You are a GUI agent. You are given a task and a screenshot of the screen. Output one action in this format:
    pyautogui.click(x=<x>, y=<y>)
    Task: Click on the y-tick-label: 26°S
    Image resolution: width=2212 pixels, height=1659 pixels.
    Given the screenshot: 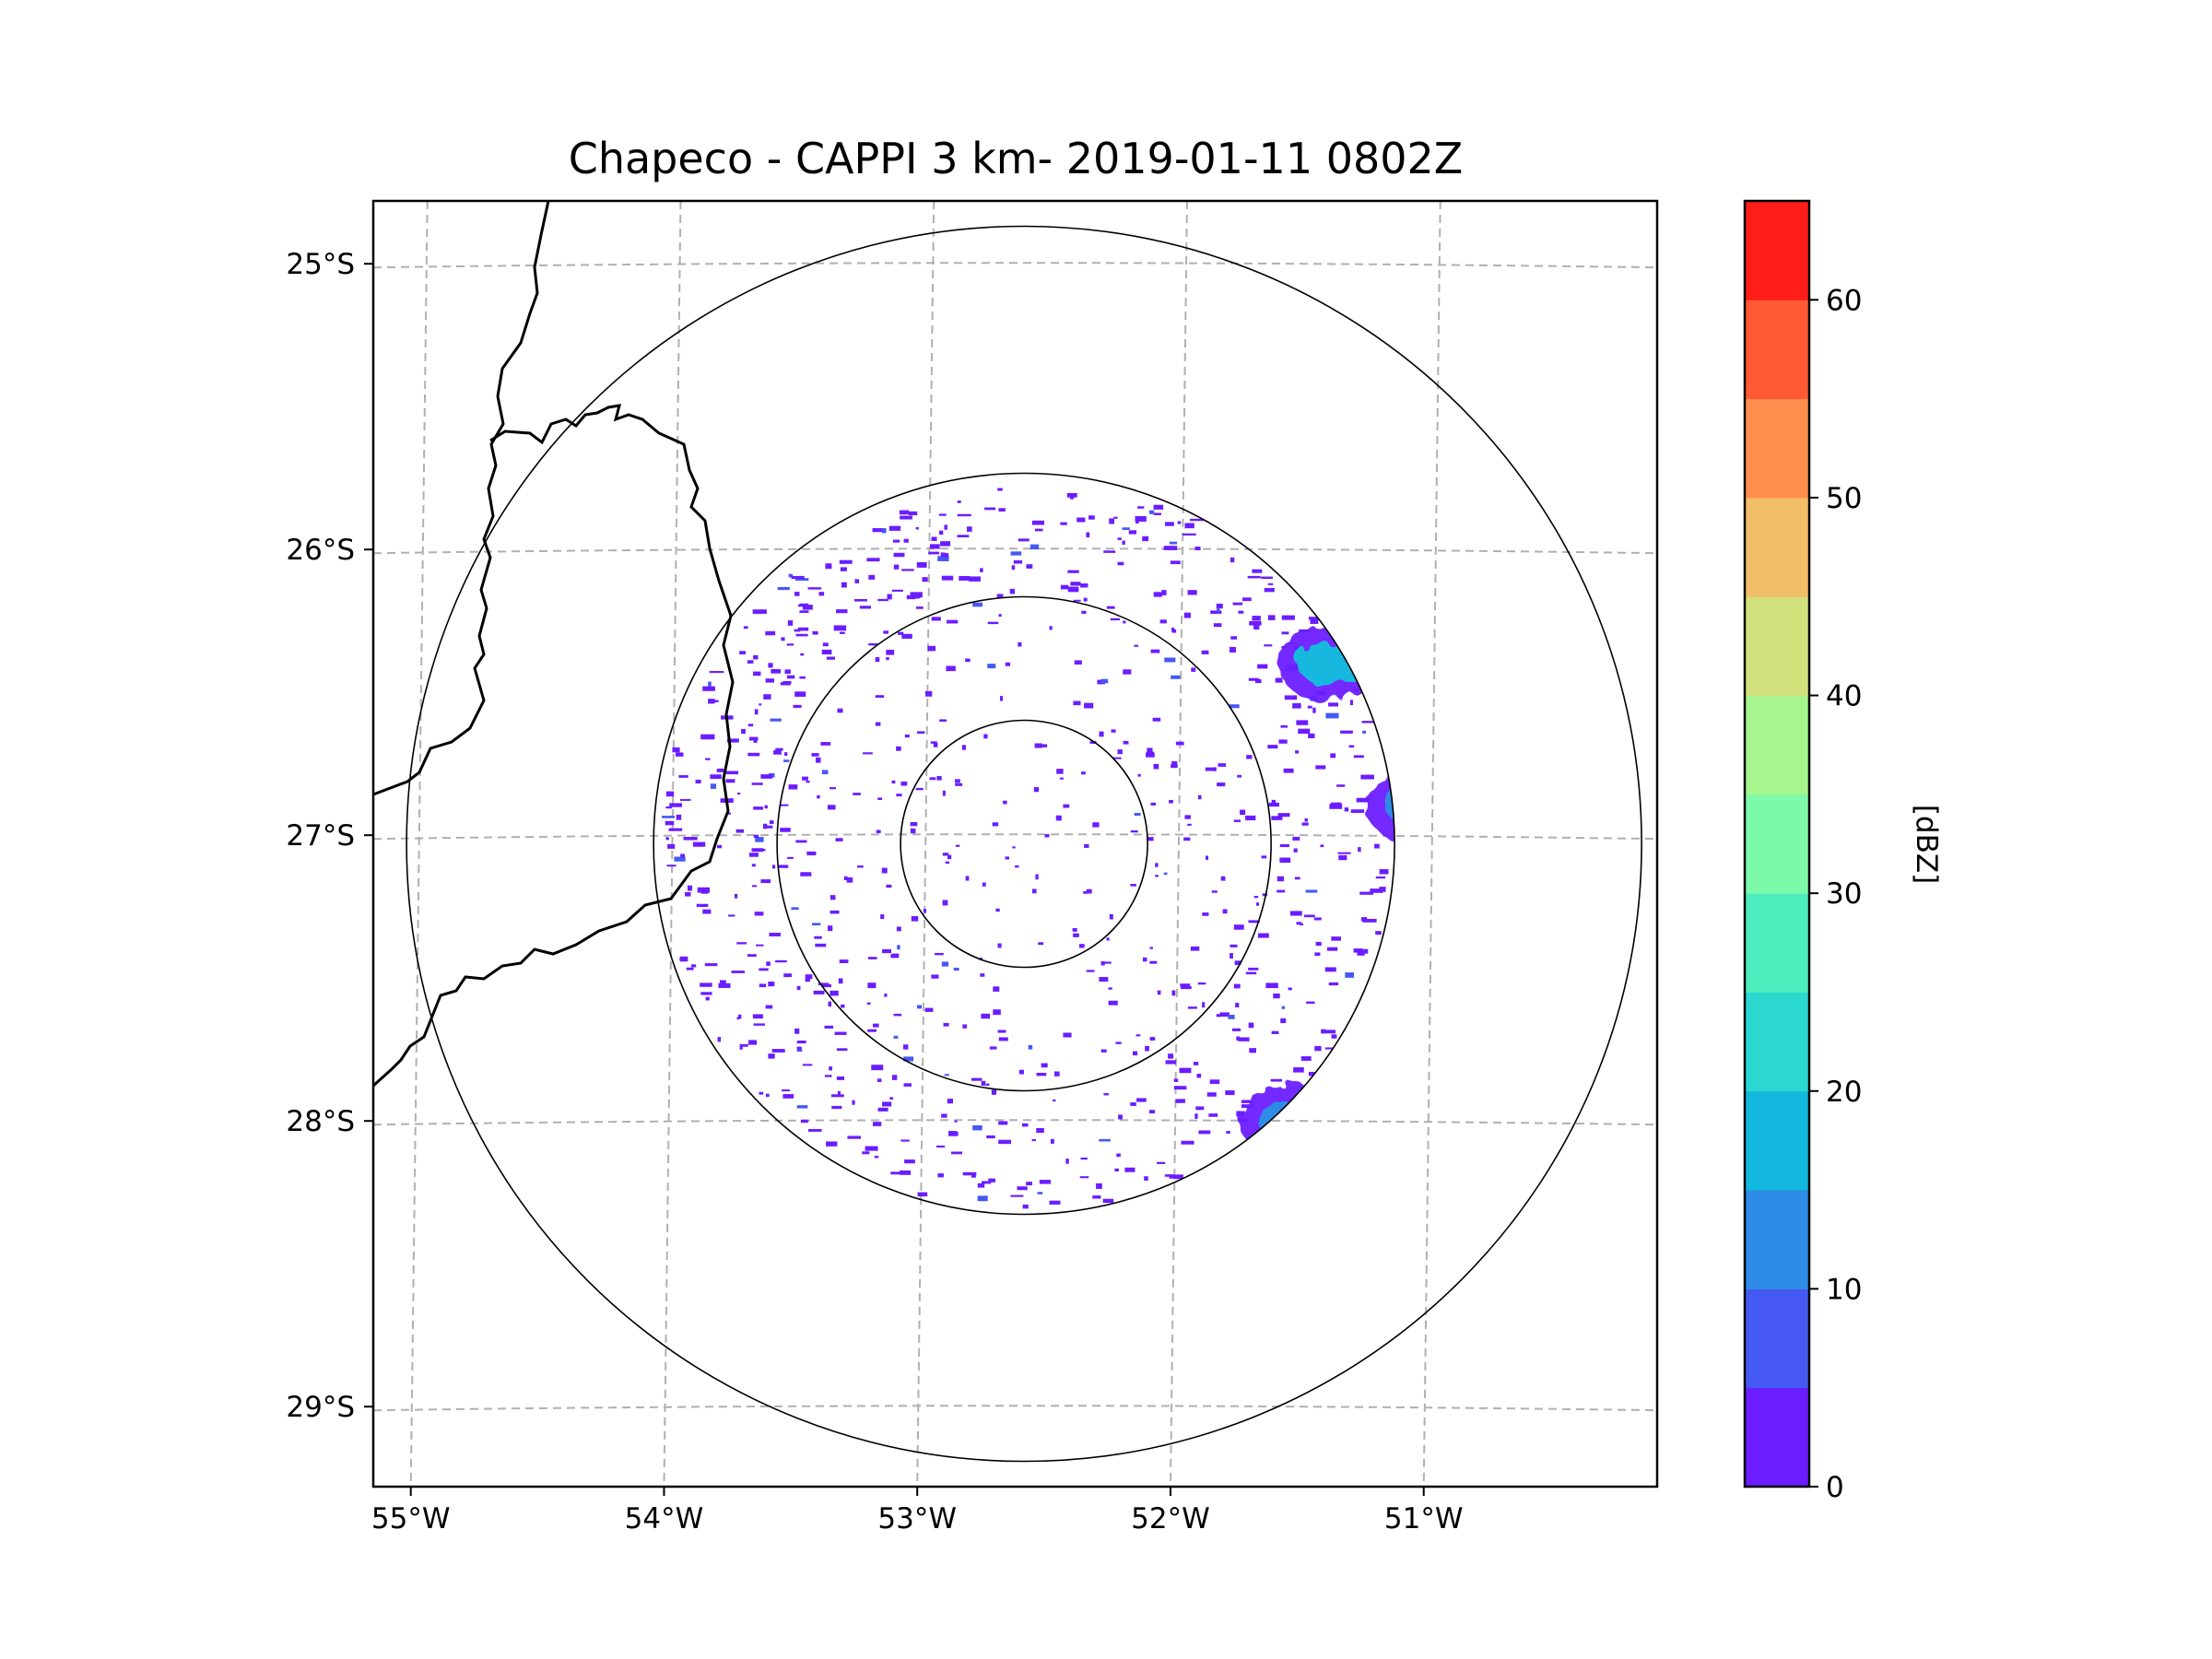 What is the action you would take?
    pyautogui.click(x=320, y=550)
    